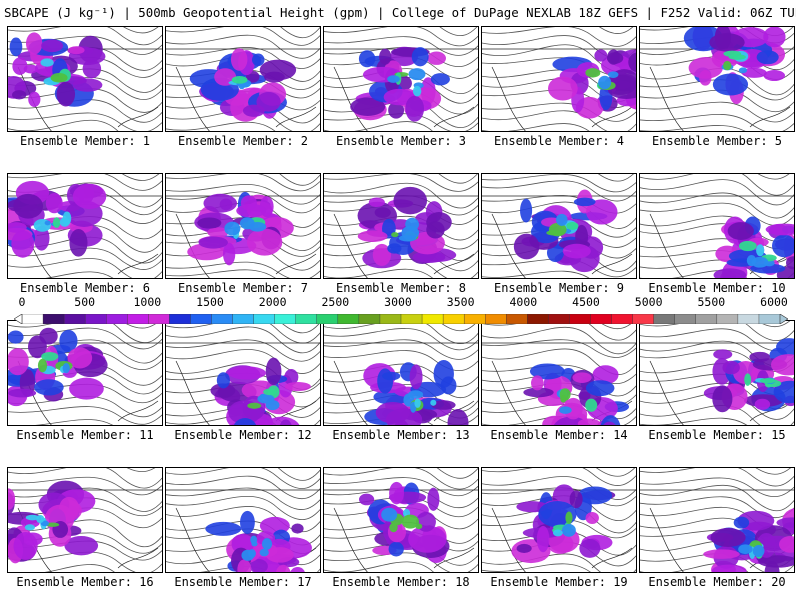  What do you see at coordinates (146, 582) in the screenshot?
I see `member-number: 16` at bounding box center [146, 582].